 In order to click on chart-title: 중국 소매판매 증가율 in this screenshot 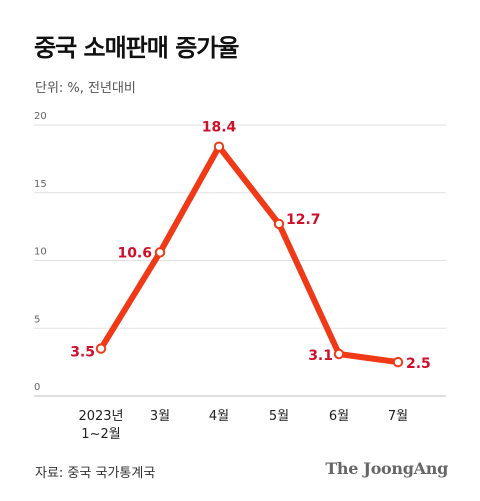, I will do `click(136, 48)`.